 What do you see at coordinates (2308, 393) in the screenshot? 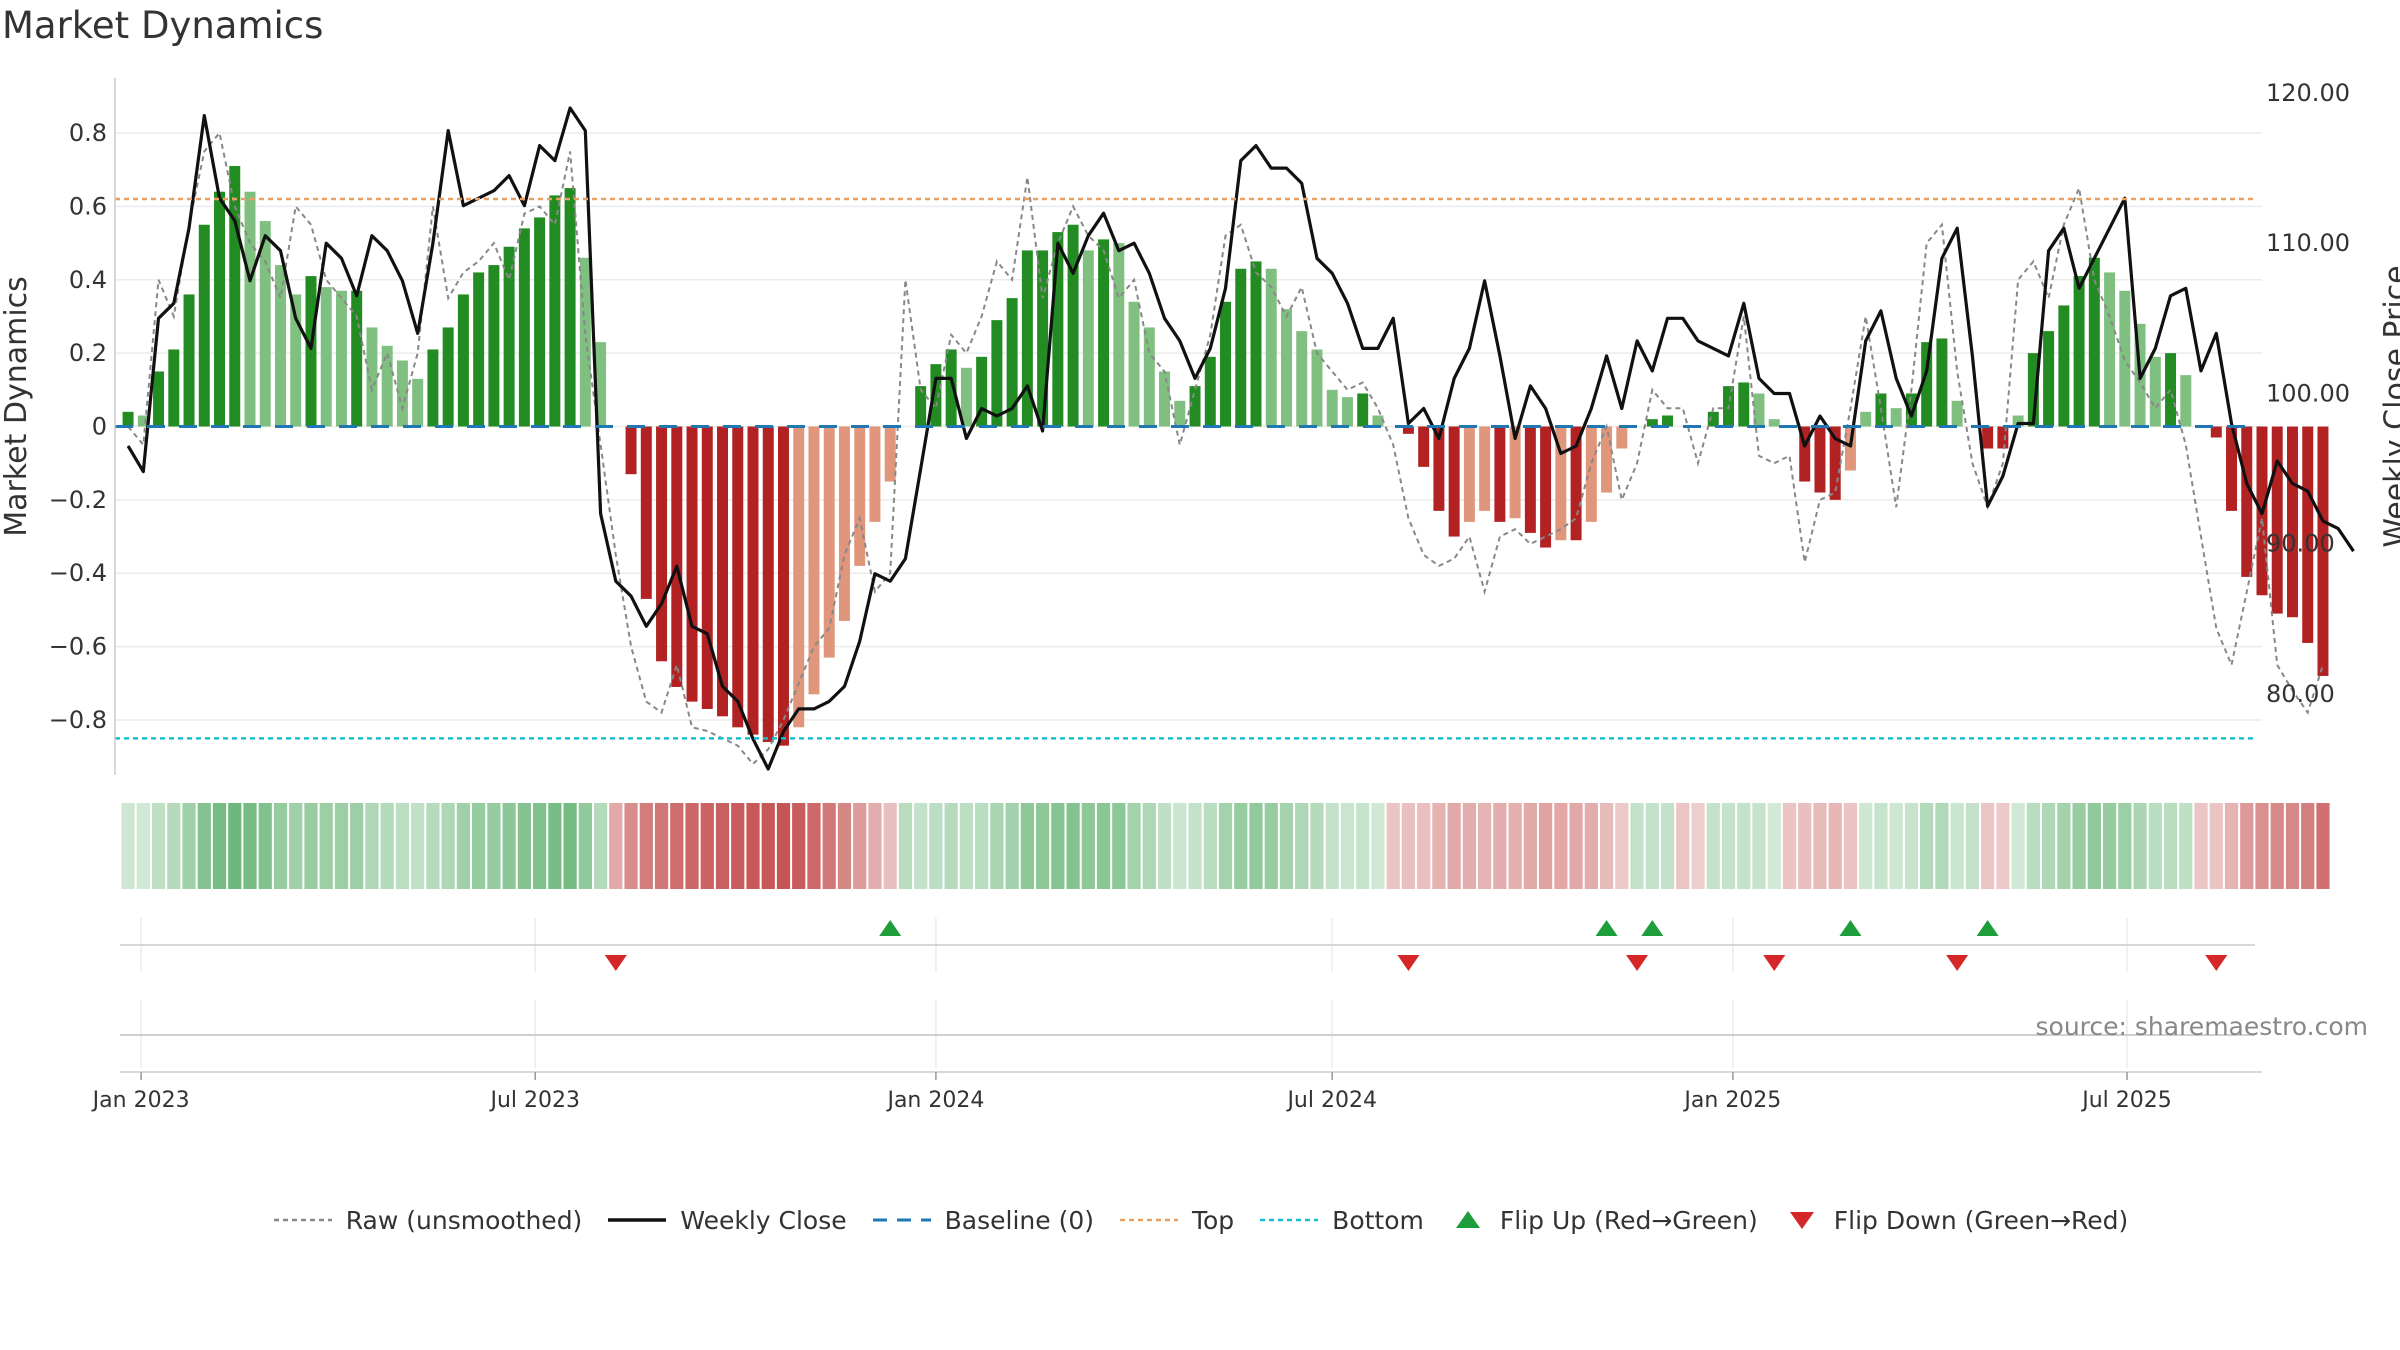
I see `y2-tick-label: 100.00` at bounding box center [2308, 393].